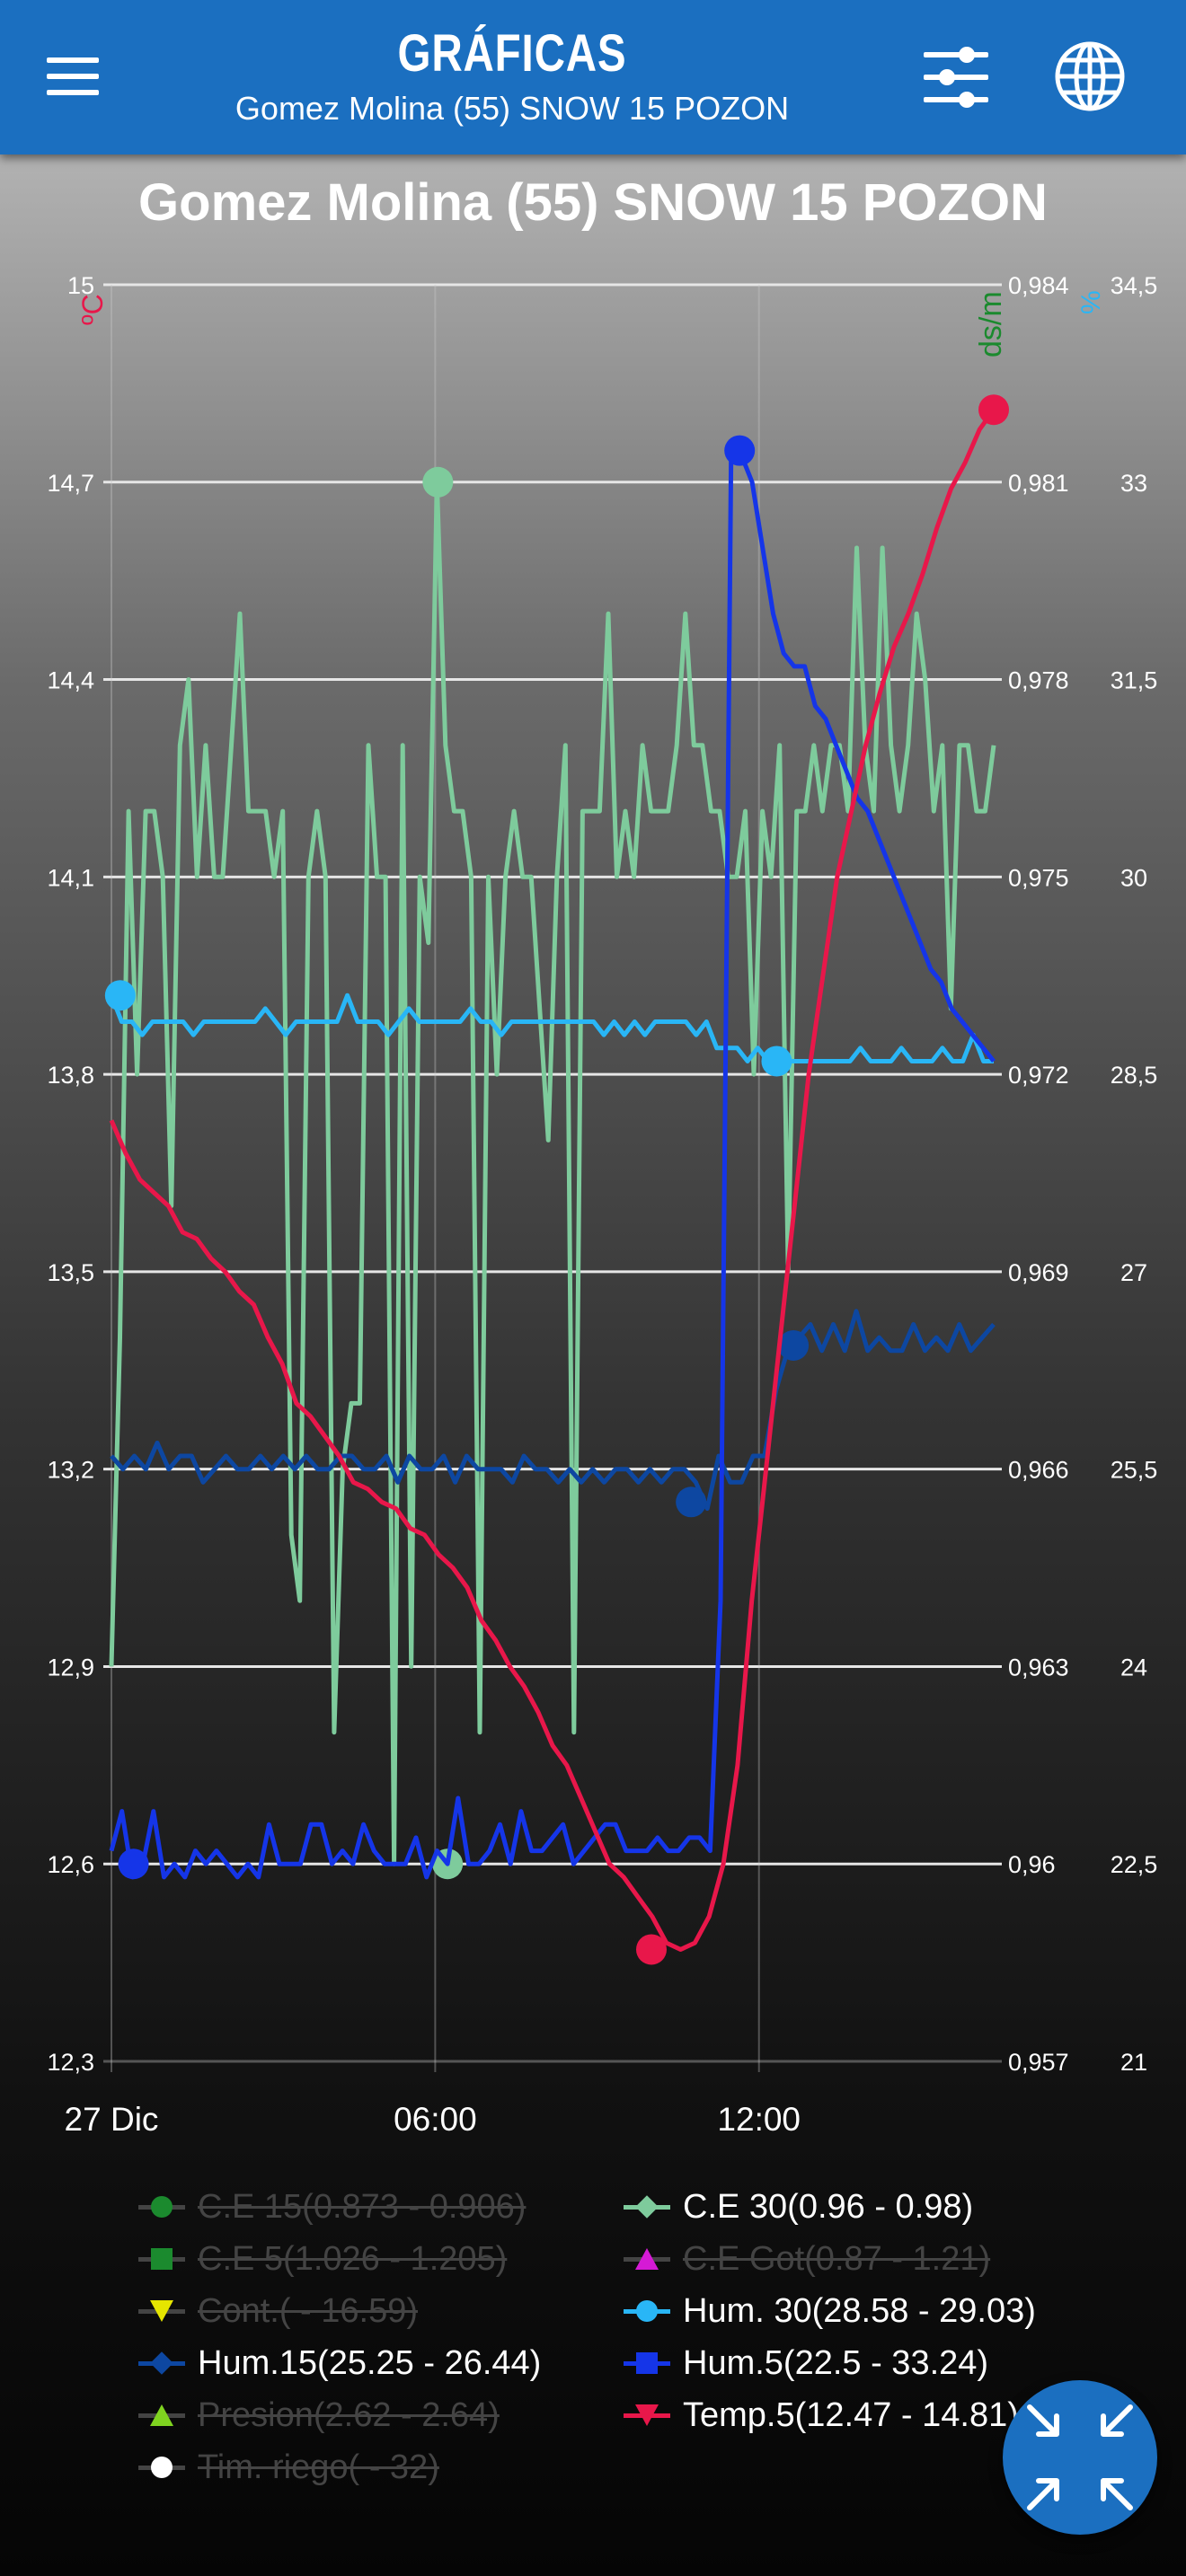 This screenshot has width=1186, height=2576. Describe the element at coordinates (1038, 1272) in the screenshot. I see `right-tick-label: 0,969` at that location.